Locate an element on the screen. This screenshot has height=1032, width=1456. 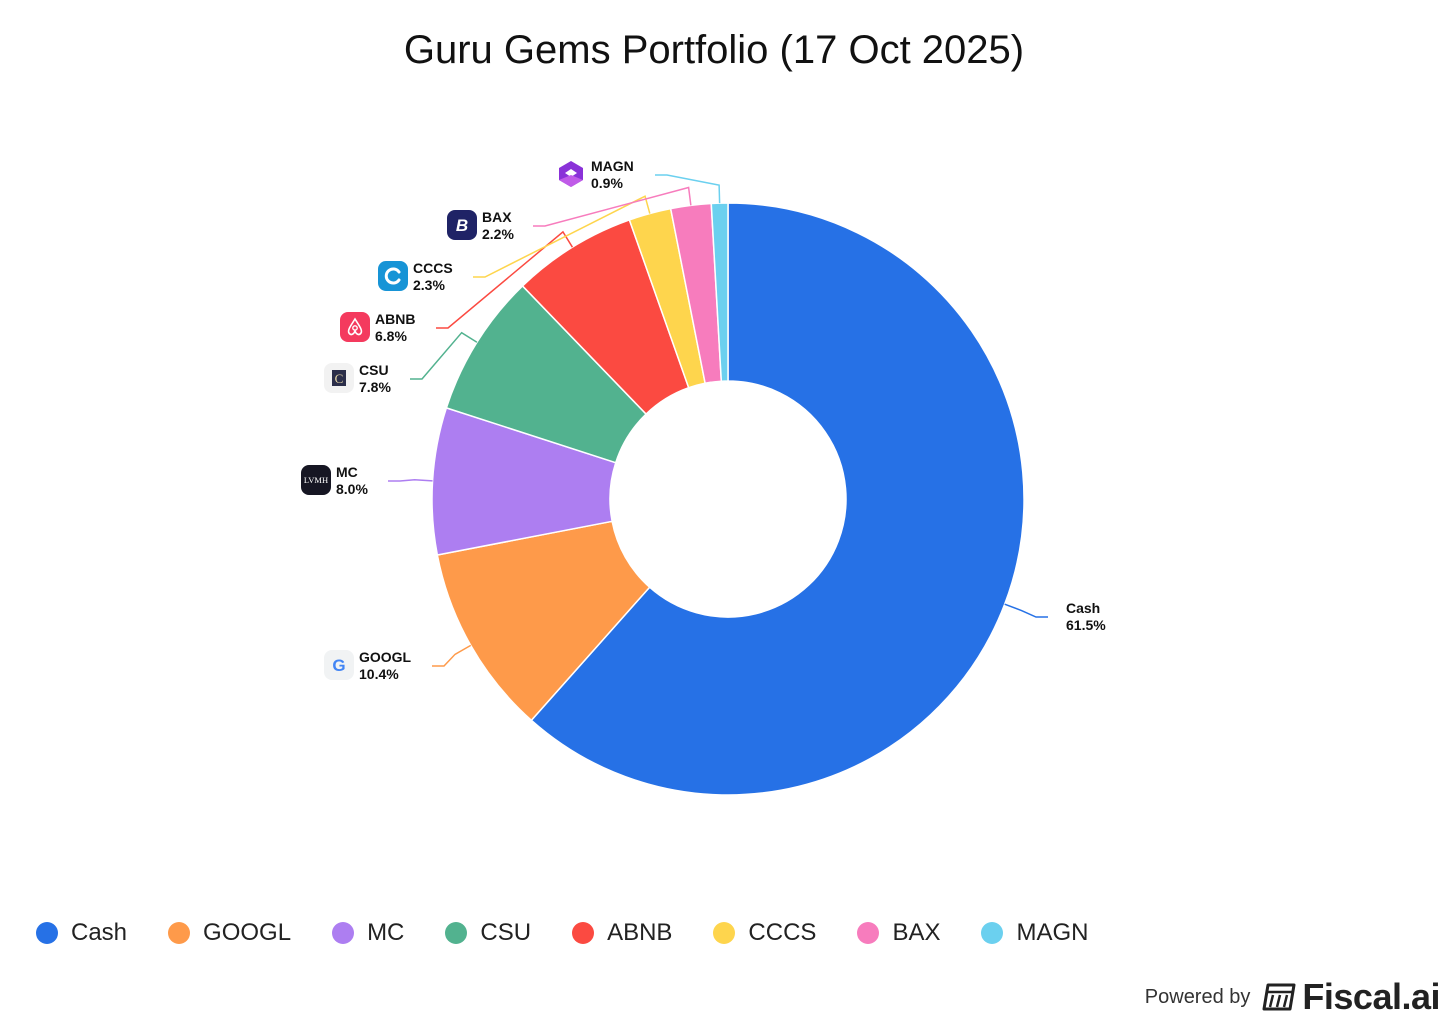
legend-item-bax: BAX is located at coordinates (898, 933).